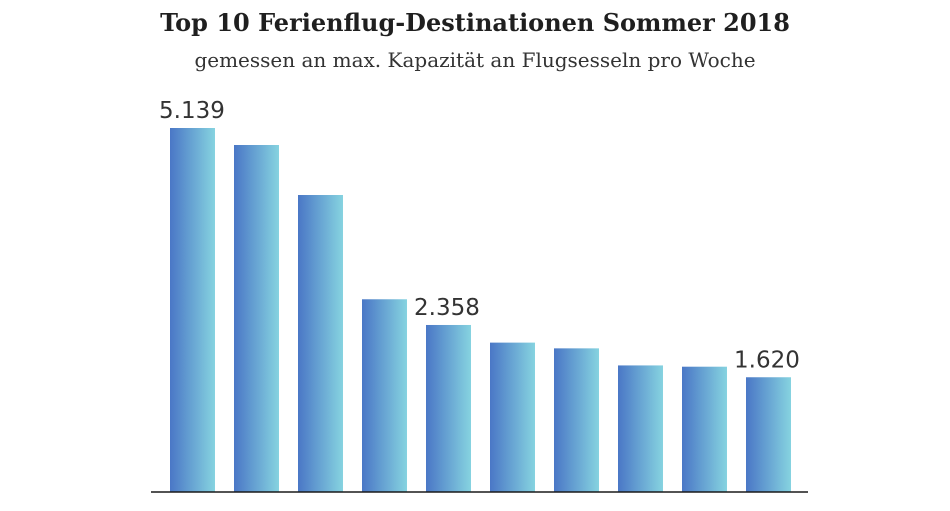 The height and width of the screenshot is (511, 950). I want to click on value-label-1: 5.139, so click(192, 111).